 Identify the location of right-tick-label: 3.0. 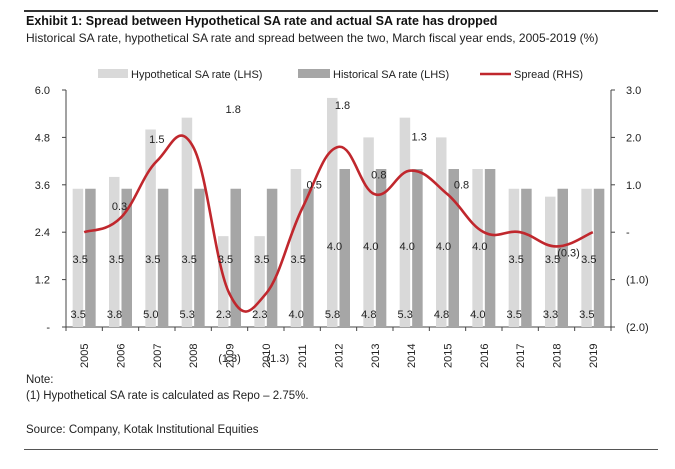
(633, 91).